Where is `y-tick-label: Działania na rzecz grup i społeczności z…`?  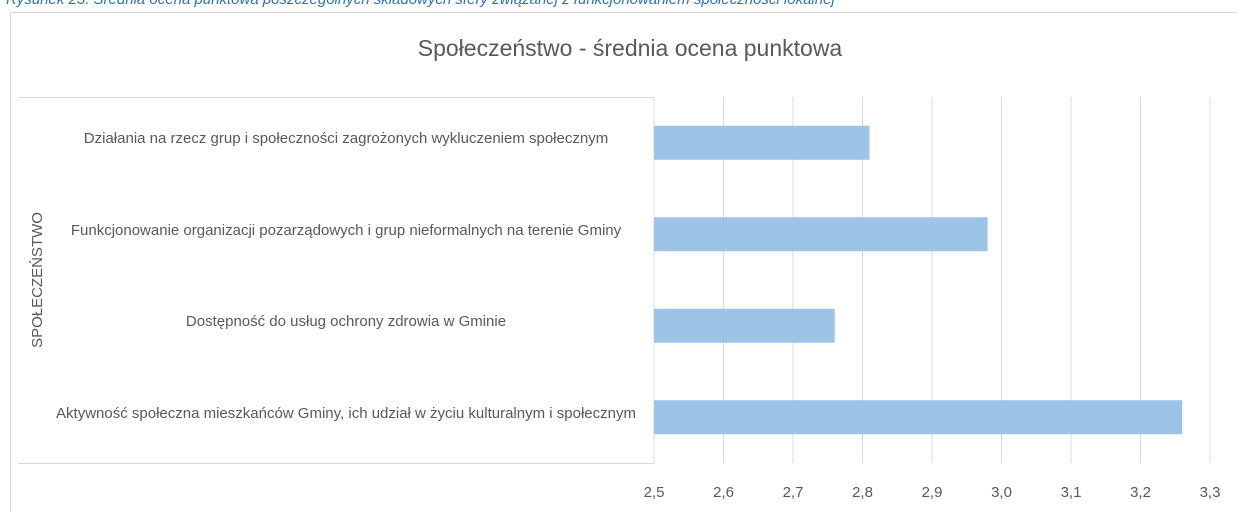
y-tick-label: Działania na rzecz grup i społeczności z… is located at coordinates (346, 139).